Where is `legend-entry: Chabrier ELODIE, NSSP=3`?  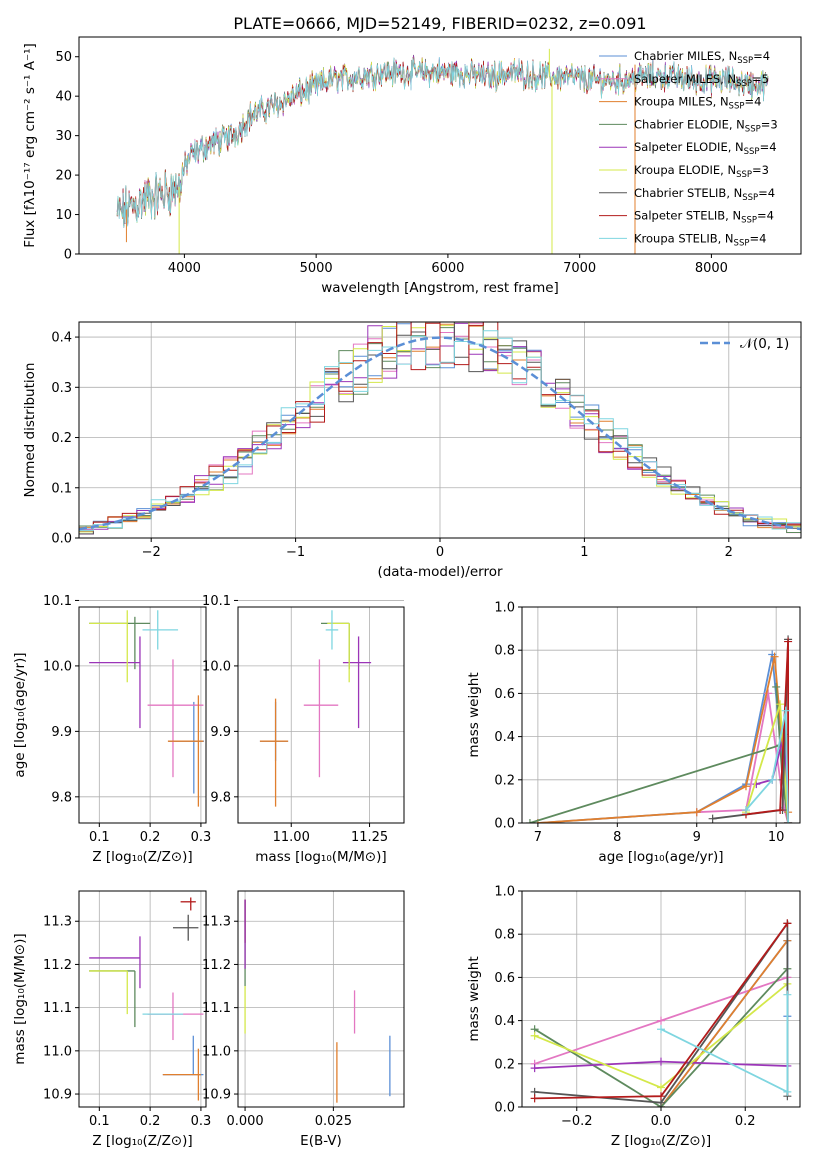
legend-entry: Chabrier ELODIE, NSSP=3 is located at coordinates (706, 125).